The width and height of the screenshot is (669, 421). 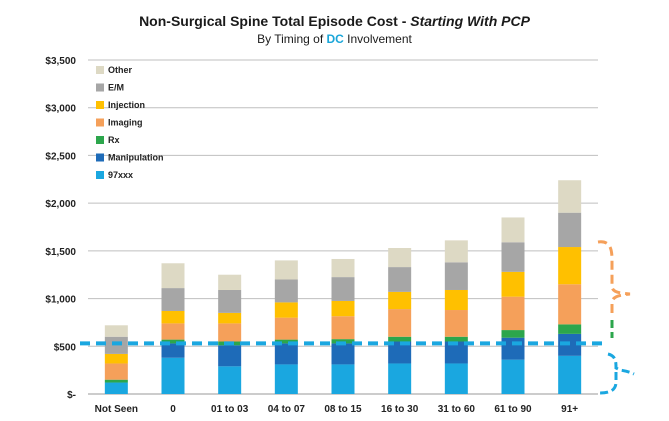 What do you see at coordinates (60, 109) in the screenshot?
I see `y-tick-label: $3,000` at bounding box center [60, 109].